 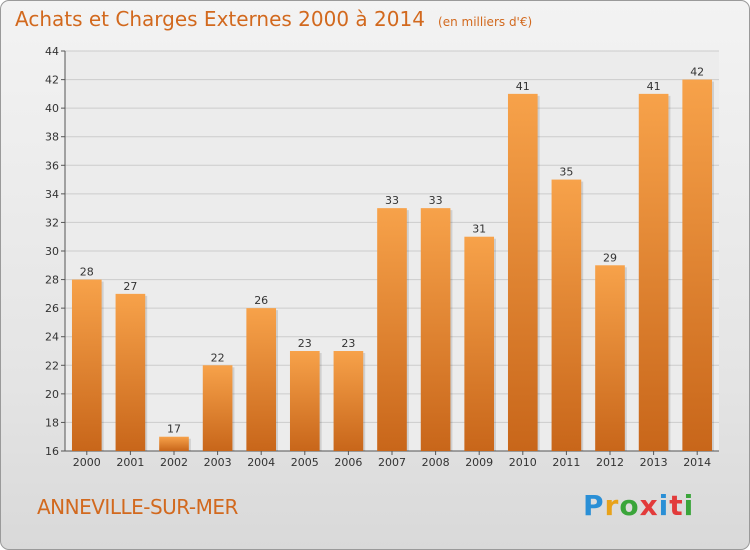 What do you see at coordinates (485, 22) in the screenshot?
I see `chart-unit: (en milliers d'€)` at bounding box center [485, 22].